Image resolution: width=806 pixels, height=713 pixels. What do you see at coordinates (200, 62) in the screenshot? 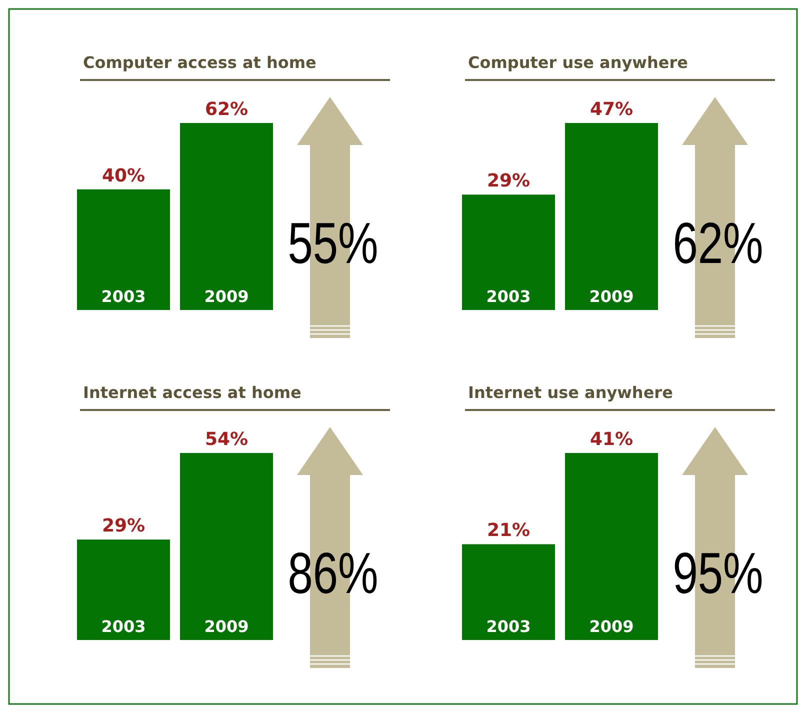
I see `chart-title: Computer access at home` at bounding box center [200, 62].